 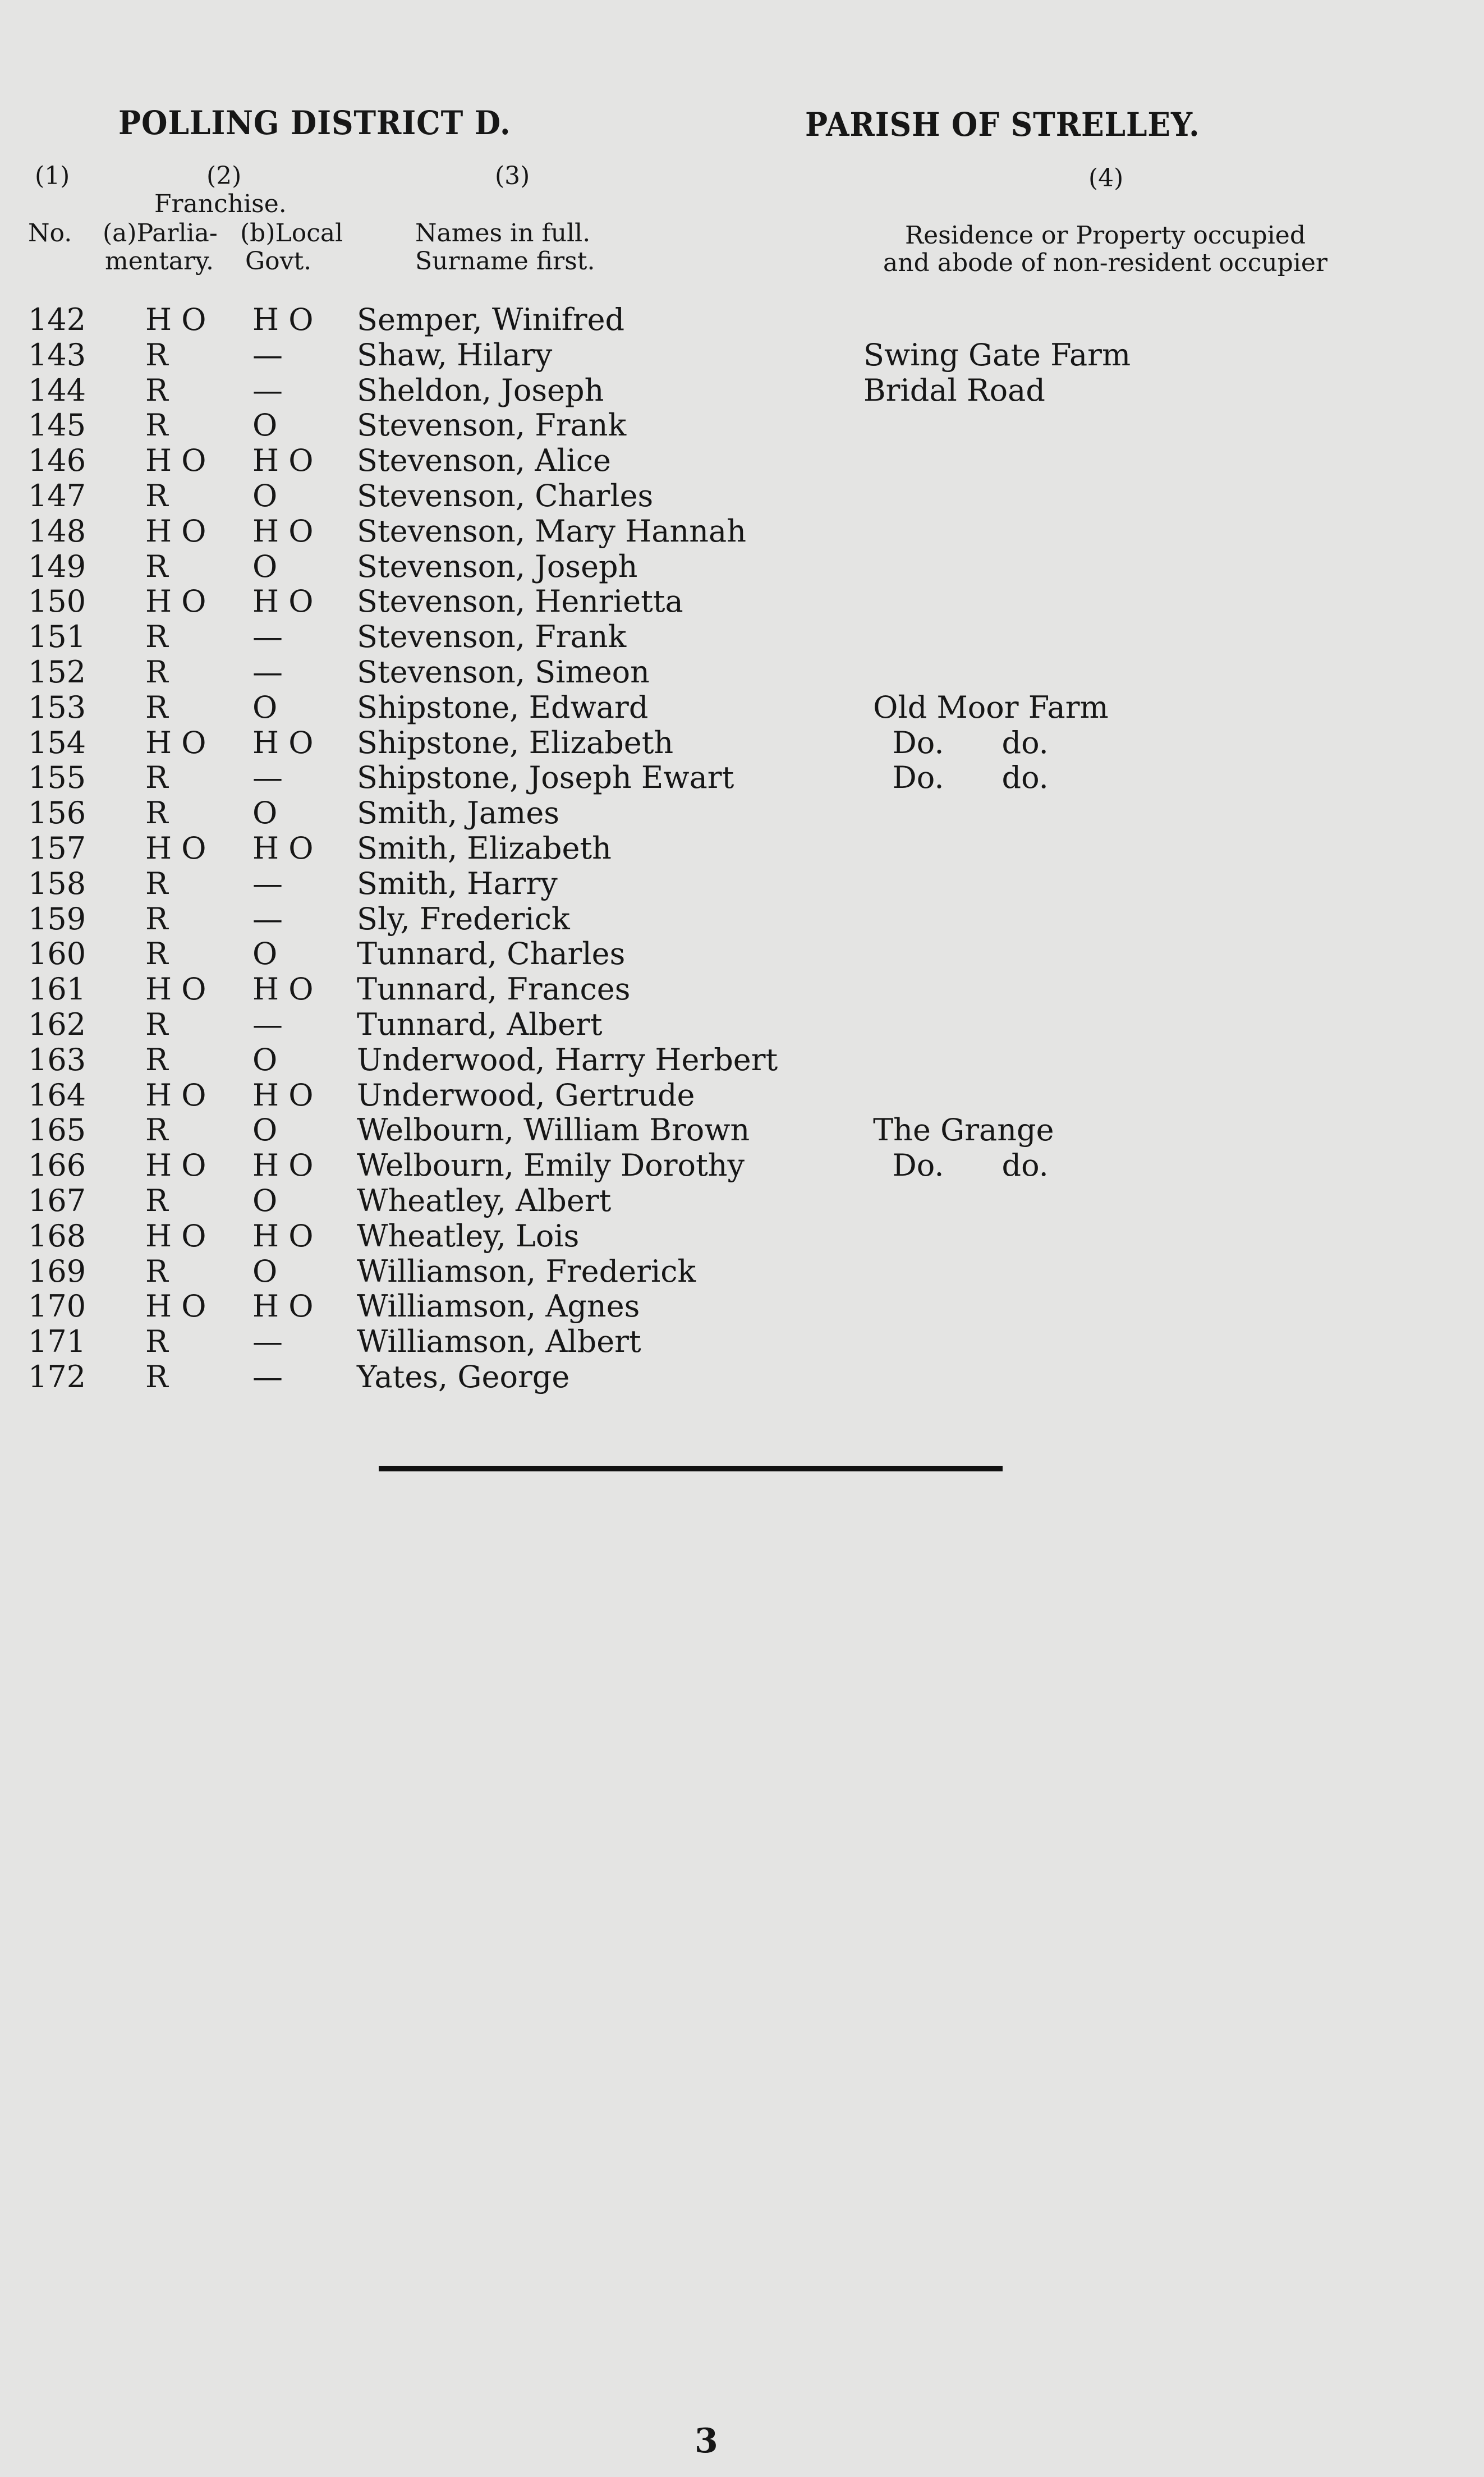 What do you see at coordinates (57, 531) in the screenshot?
I see `elector-number: 148` at bounding box center [57, 531].